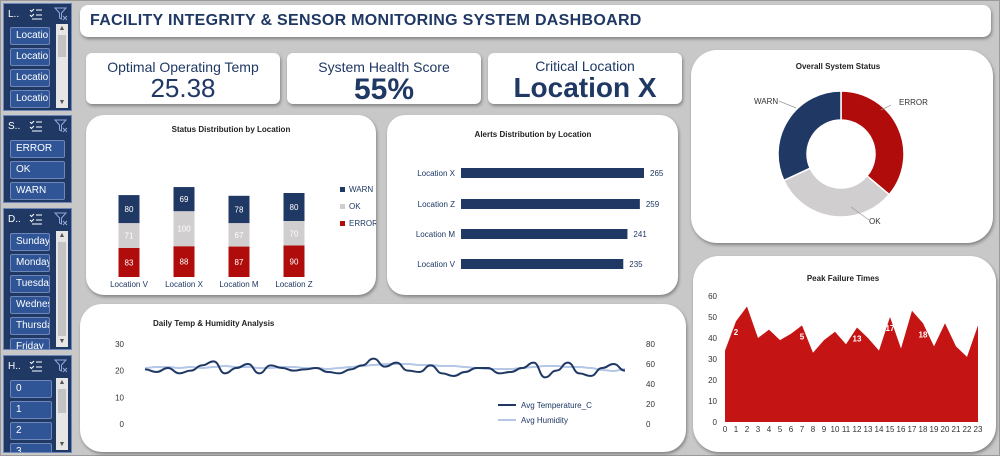 The image size is (1000, 456). Describe the element at coordinates (813, 429) in the screenshot. I see `x-tick-label: 8` at that location.